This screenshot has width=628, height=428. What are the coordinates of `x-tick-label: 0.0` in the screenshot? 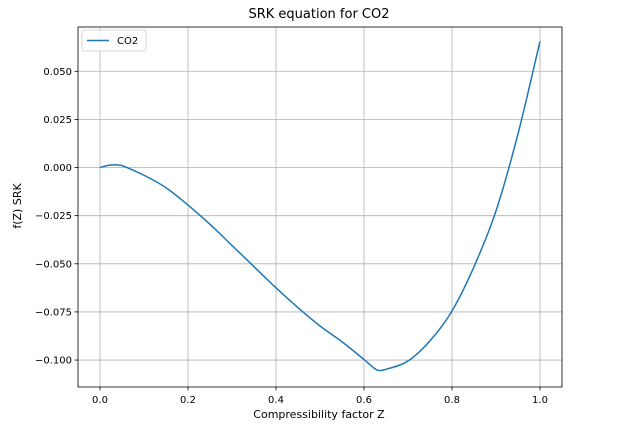 It's located at (100, 400).